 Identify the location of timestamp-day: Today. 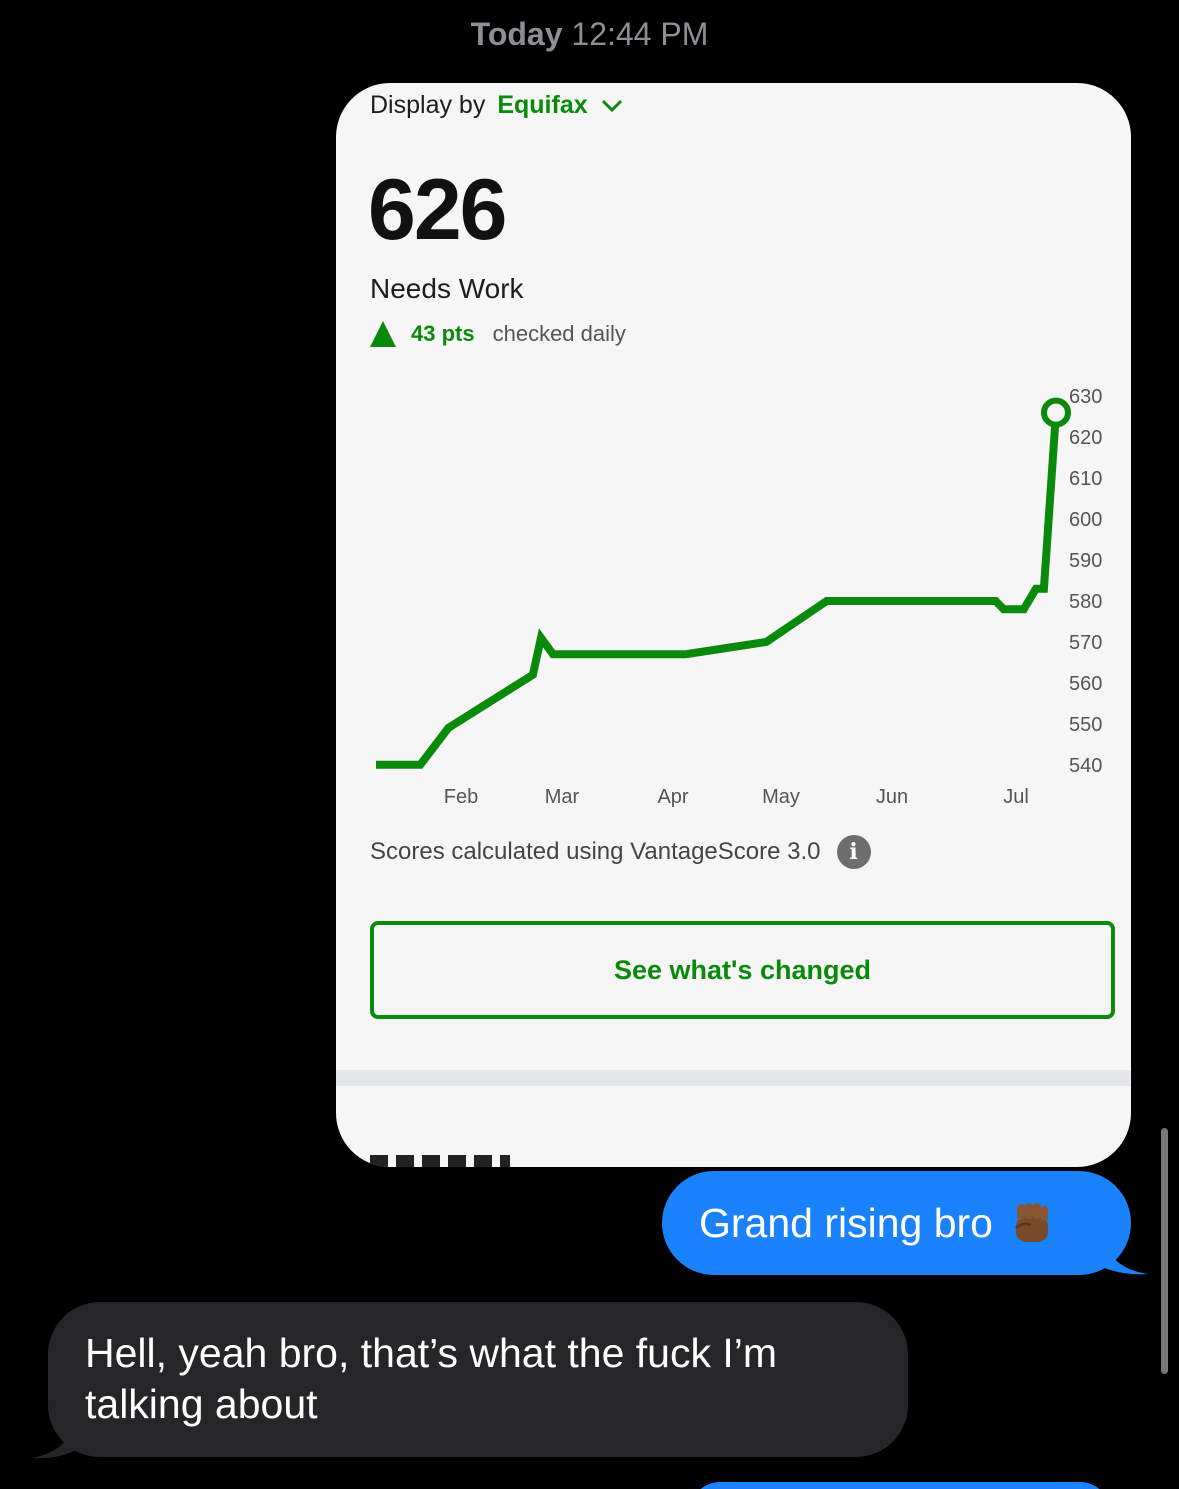
(516, 34).